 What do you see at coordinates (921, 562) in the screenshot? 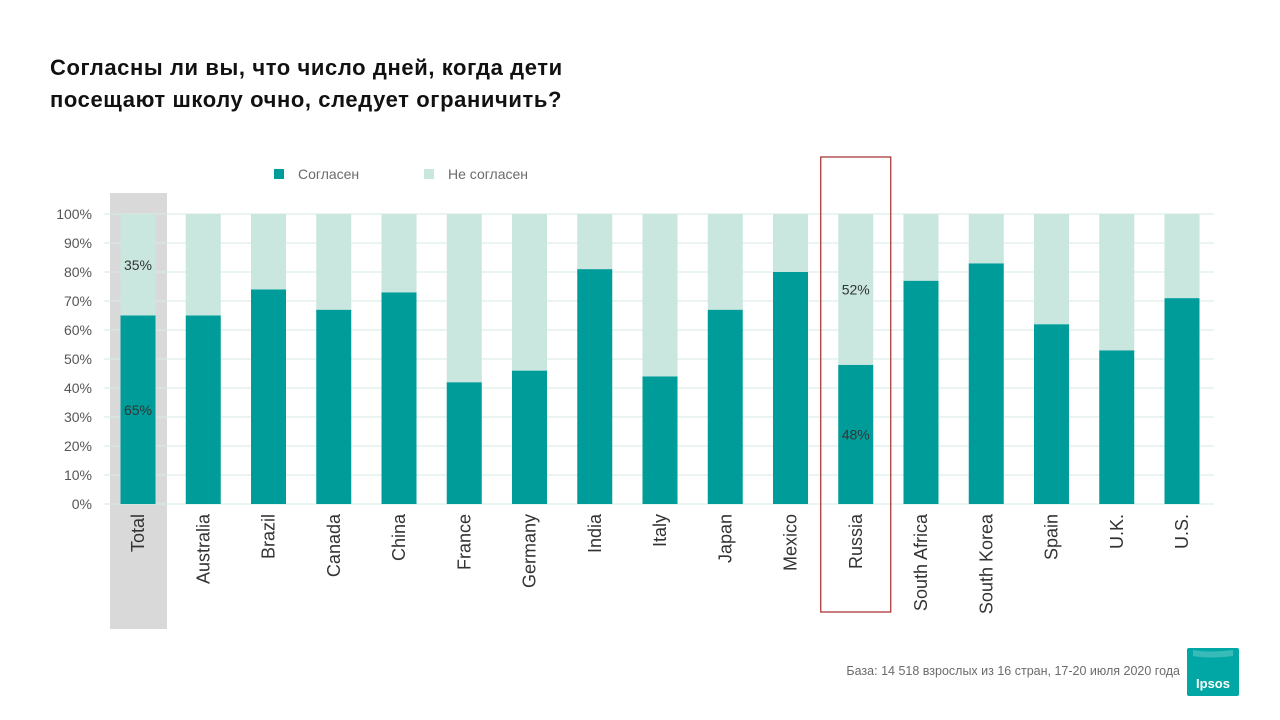
I see `x-tick-label-south-africa: South Africa` at bounding box center [921, 562].